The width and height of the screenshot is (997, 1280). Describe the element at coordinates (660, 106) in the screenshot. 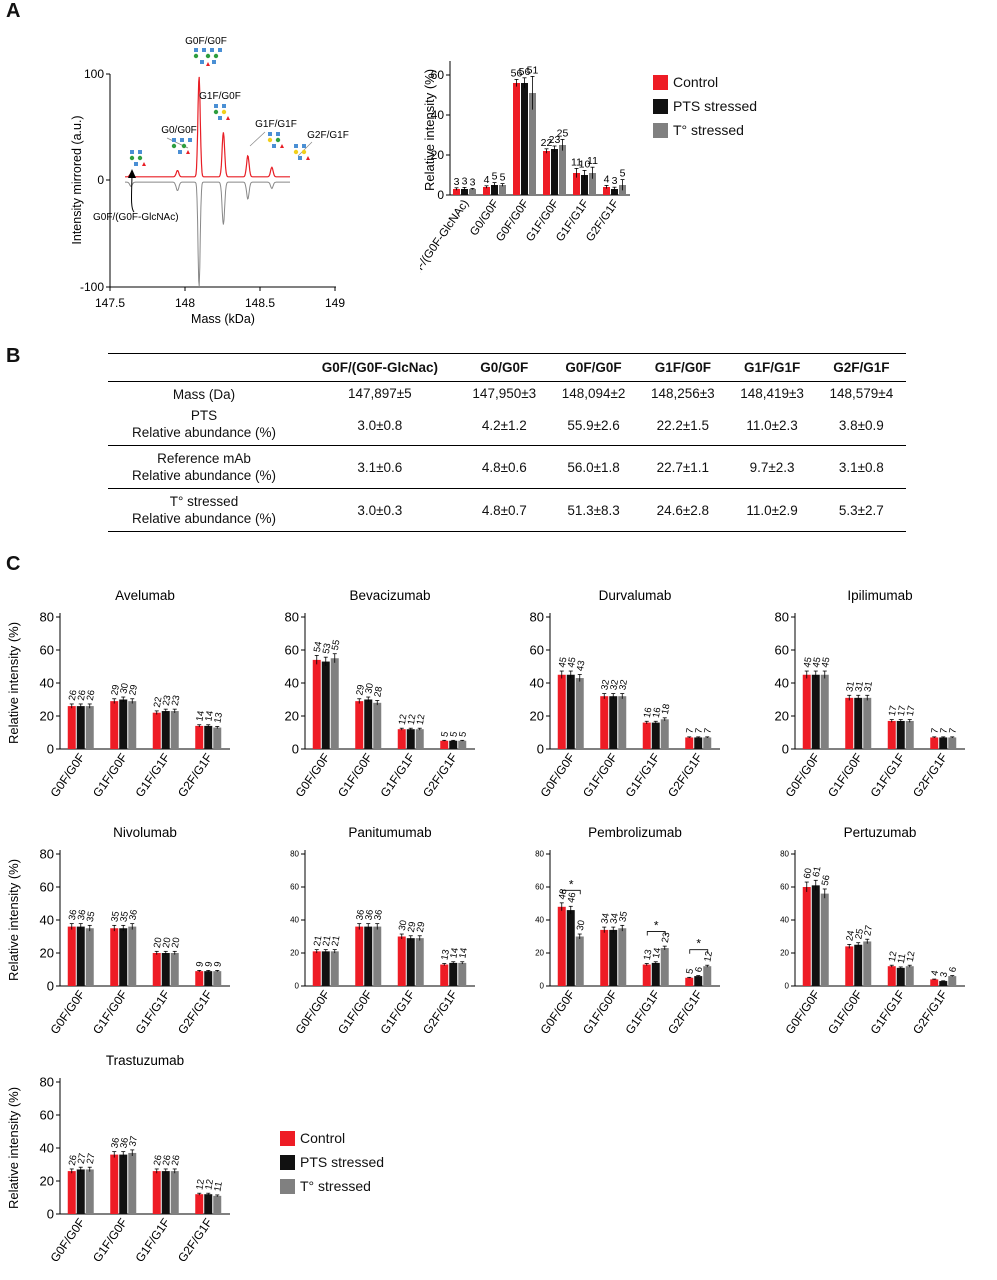

I see `legend-swatch-pts` at that location.